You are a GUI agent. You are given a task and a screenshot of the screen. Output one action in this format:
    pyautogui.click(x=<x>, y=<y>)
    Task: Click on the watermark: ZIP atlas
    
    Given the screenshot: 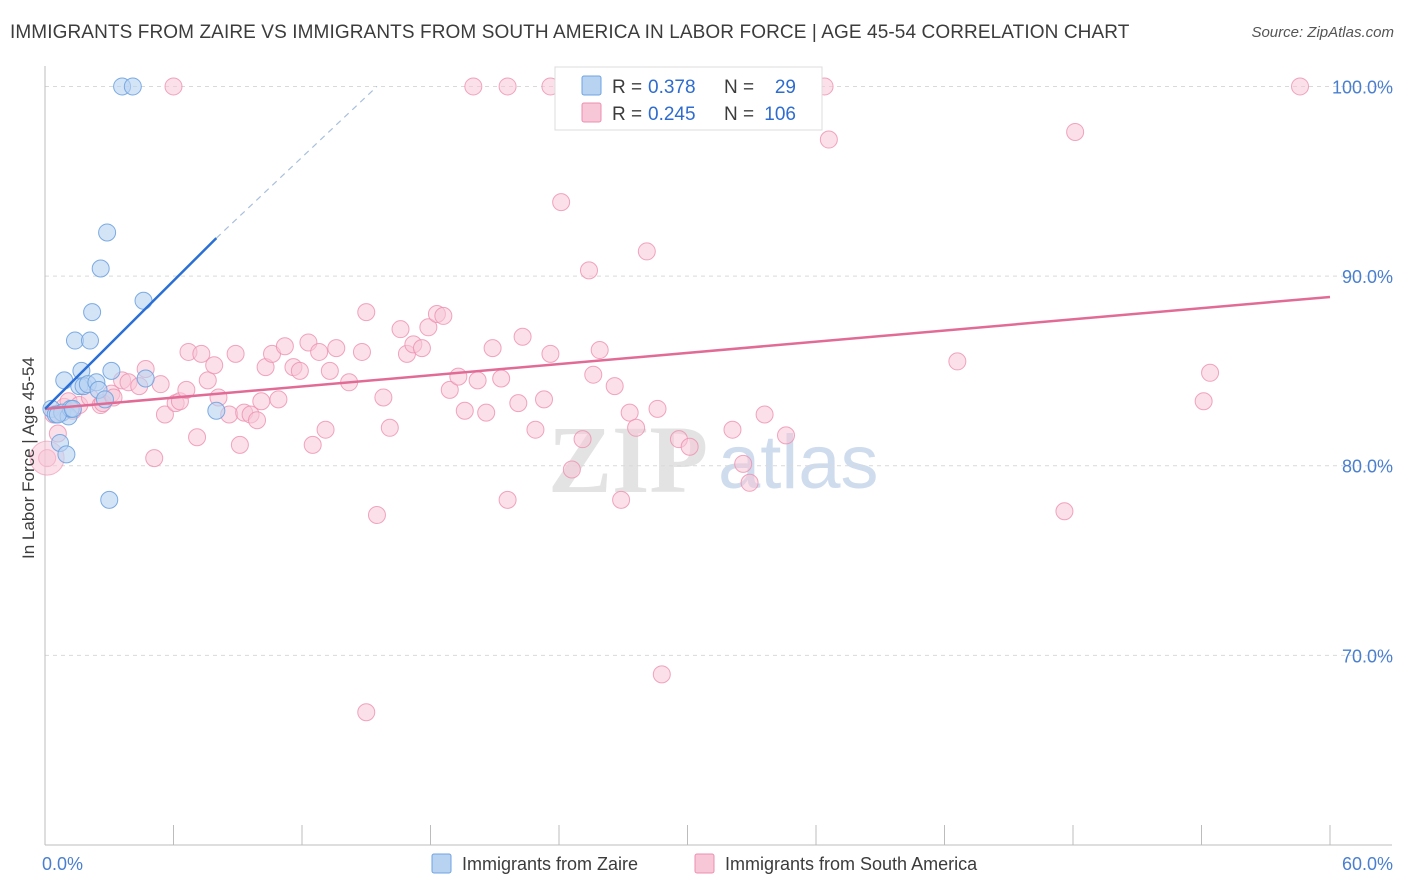 What is the action you would take?
    pyautogui.click(x=713, y=459)
    